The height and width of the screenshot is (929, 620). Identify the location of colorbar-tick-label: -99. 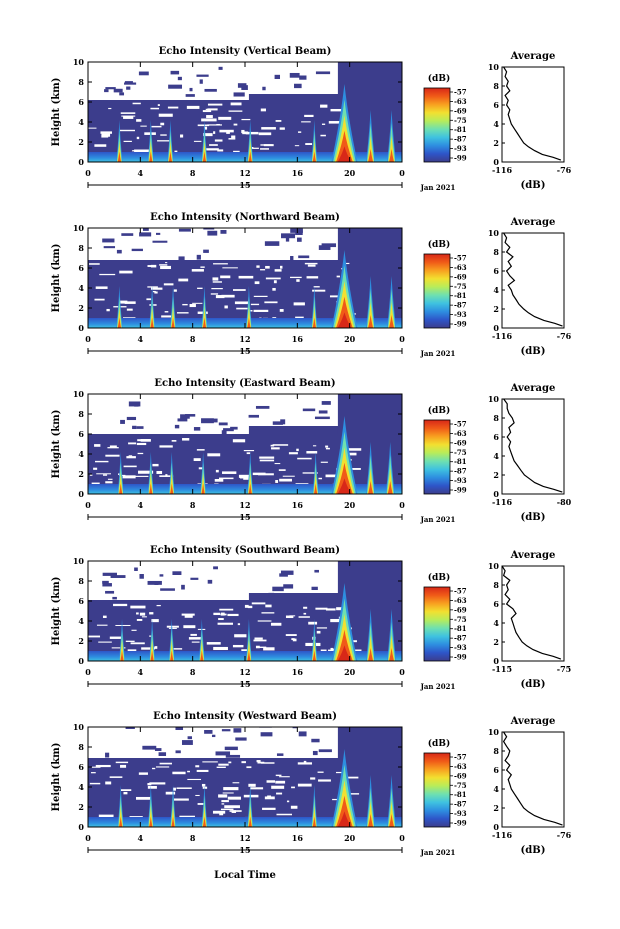
(460, 823).